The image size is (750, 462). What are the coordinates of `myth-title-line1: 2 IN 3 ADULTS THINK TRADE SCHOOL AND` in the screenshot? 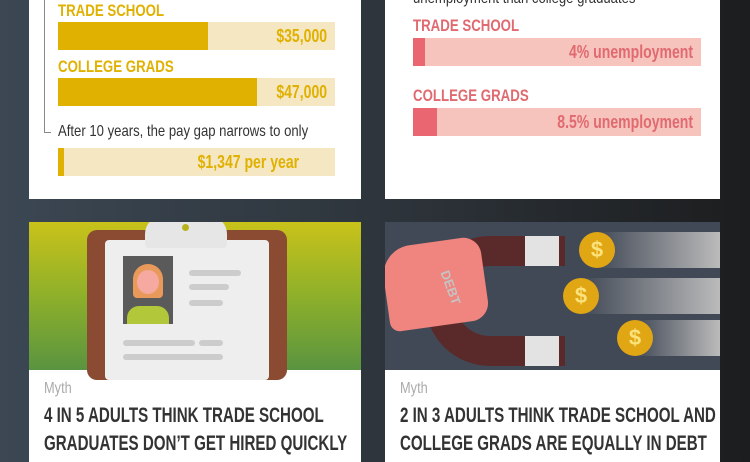 It's located at (558, 415).